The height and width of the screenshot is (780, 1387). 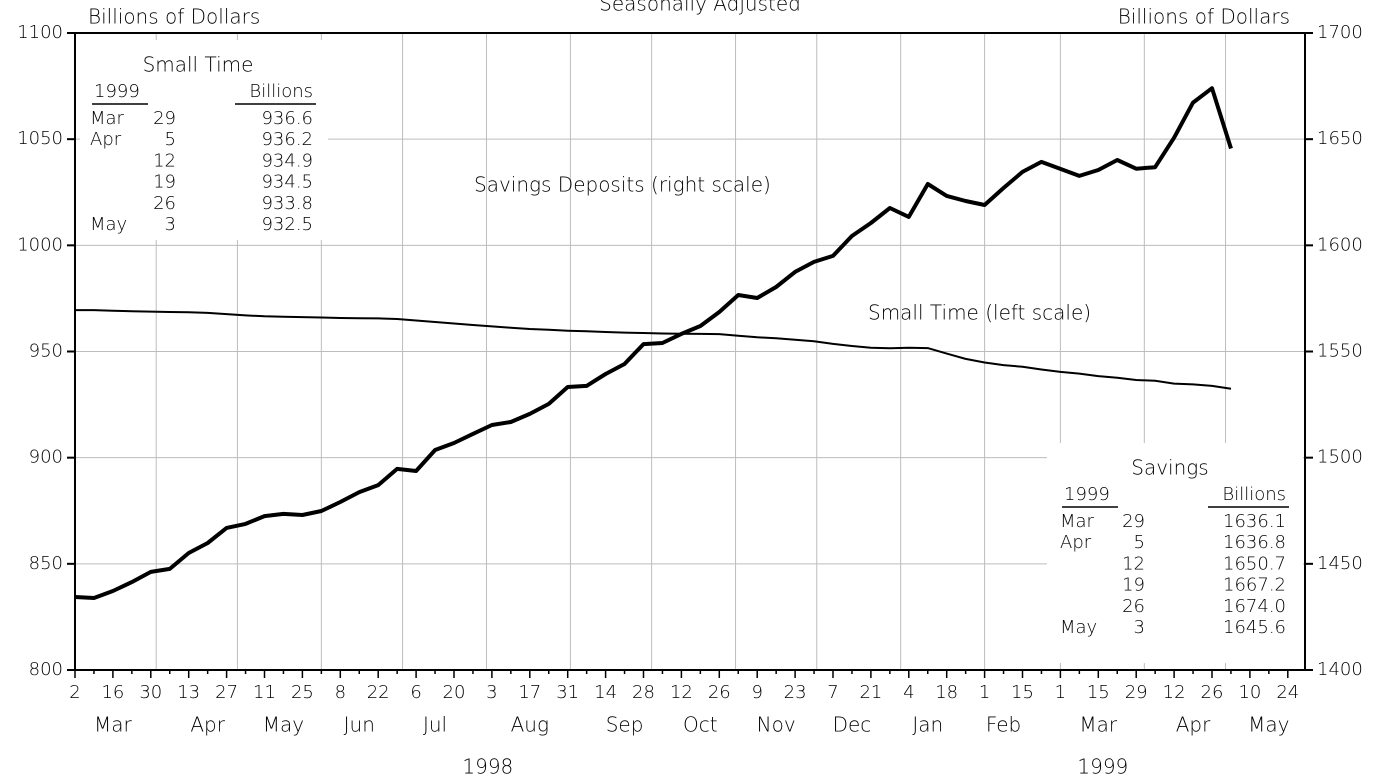 I want to click on x-tick-label: 4, so click(x=908, y=692).